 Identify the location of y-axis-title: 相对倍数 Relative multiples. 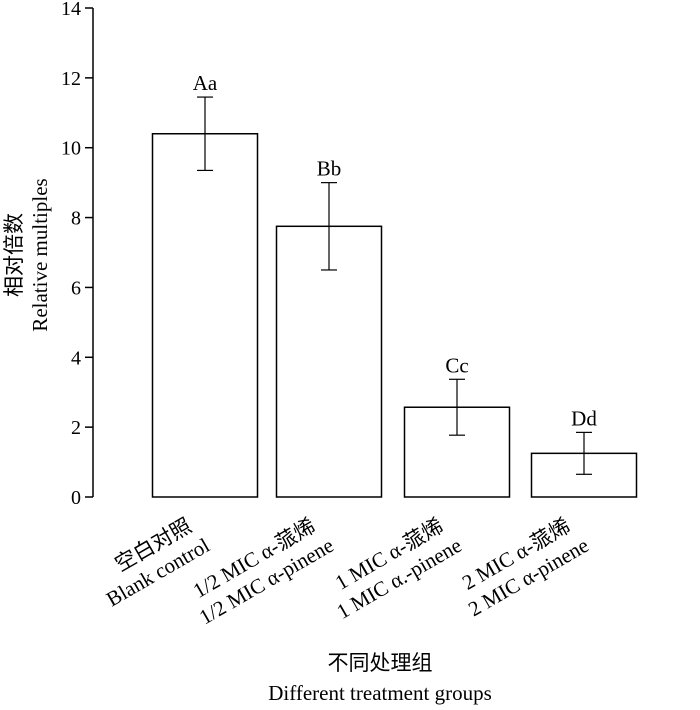
(27, 254).